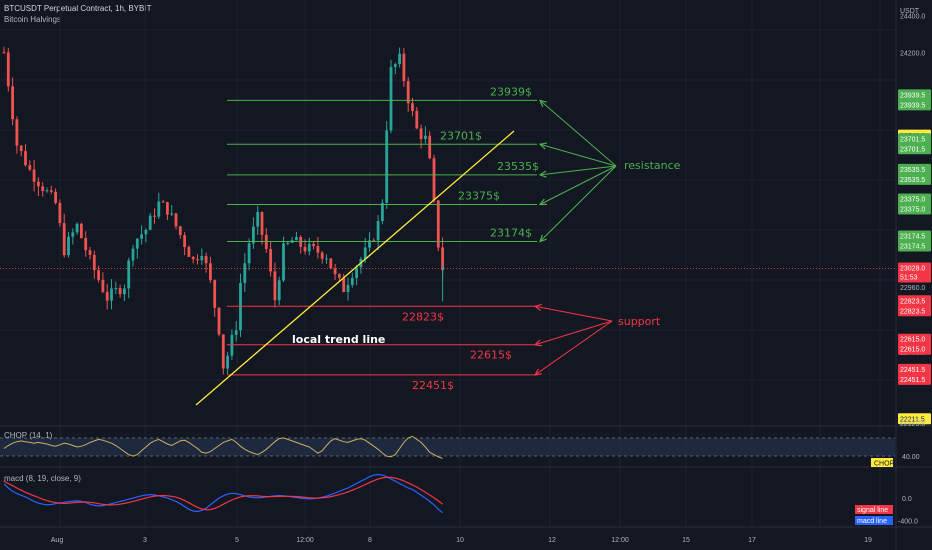 The height and width of the screenshot is (550, 932). What do you see at coordinates (912, 288) in the screenshot?
I see `price-axis-faint-label: 22960.0` at bounding box center [912, 288].